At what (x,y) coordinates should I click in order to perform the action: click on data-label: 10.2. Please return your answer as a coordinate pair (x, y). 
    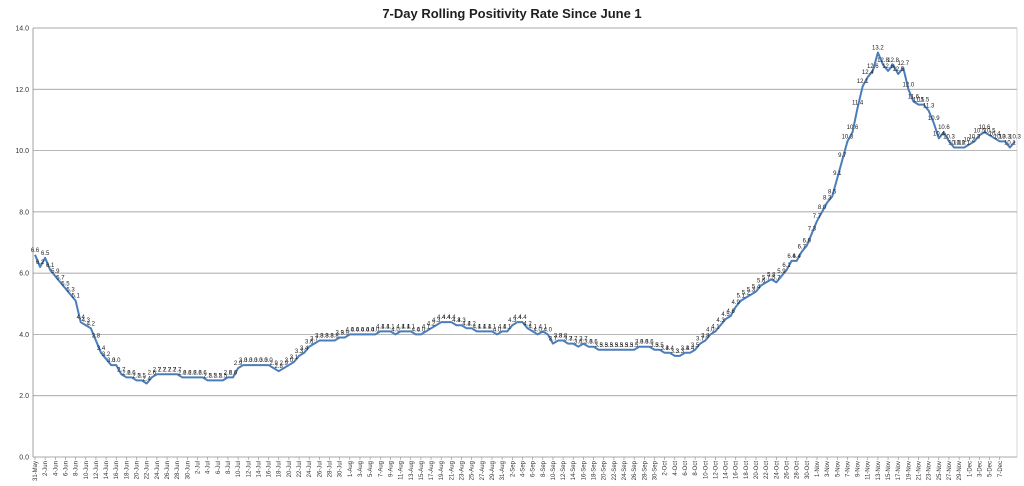
    Looking at the image, I should click on (969, 140).